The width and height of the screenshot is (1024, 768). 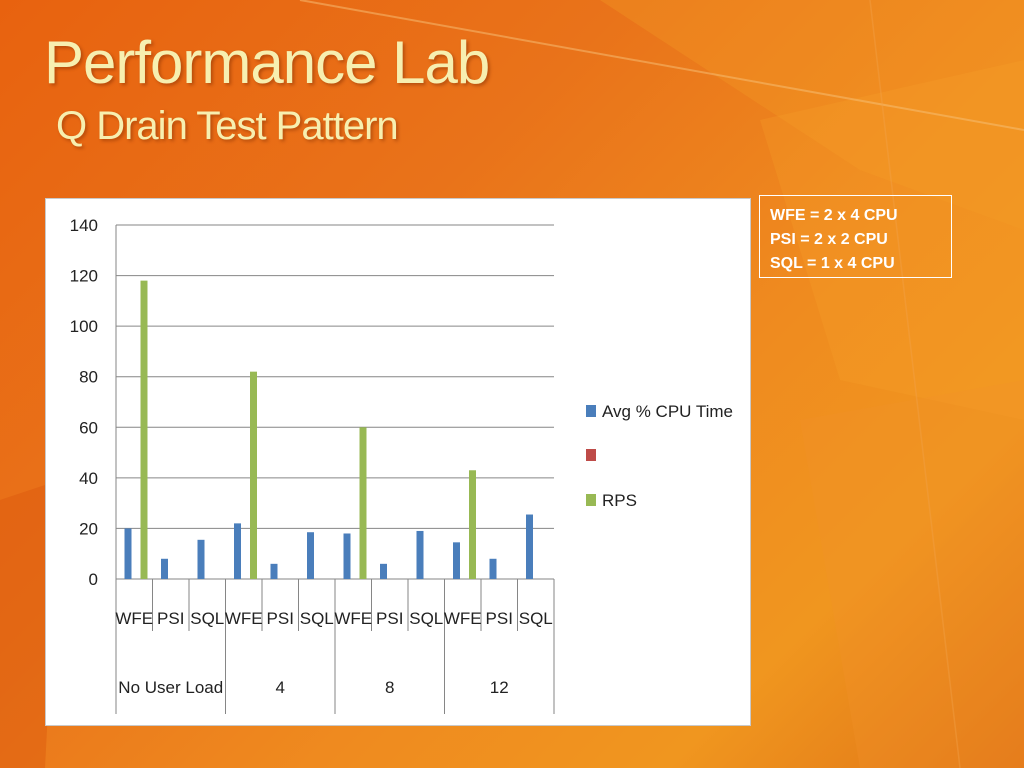 What do you see at coordinates (88, 377) in the screenshot?
I see `y-tick-label: 80` at bounding box center [88, 377].